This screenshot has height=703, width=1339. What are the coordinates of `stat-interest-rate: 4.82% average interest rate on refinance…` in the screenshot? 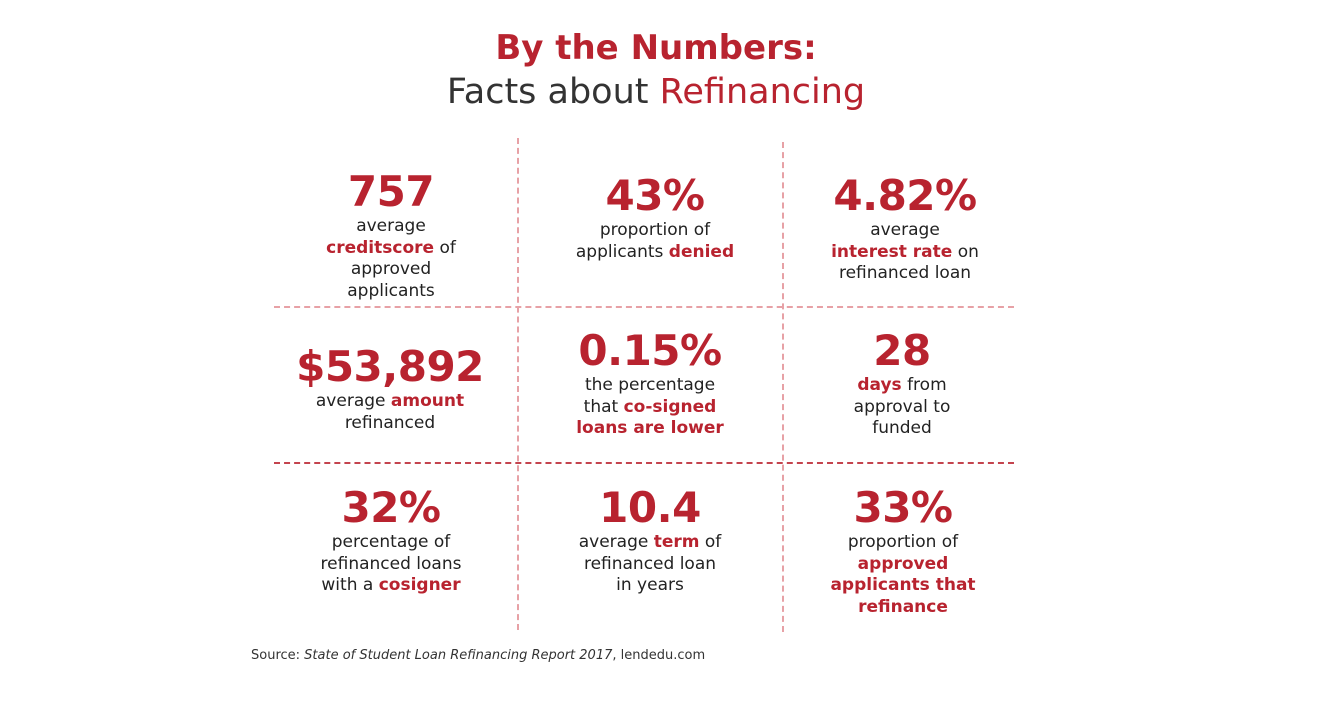 It's located at (905, 228).